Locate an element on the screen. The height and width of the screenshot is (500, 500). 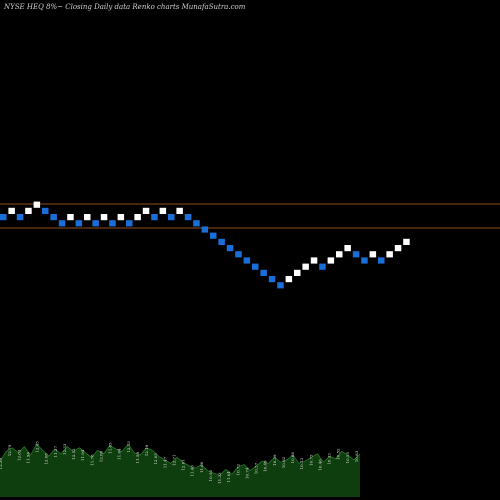
volume-area-fill is located at coordinates (180, 470).